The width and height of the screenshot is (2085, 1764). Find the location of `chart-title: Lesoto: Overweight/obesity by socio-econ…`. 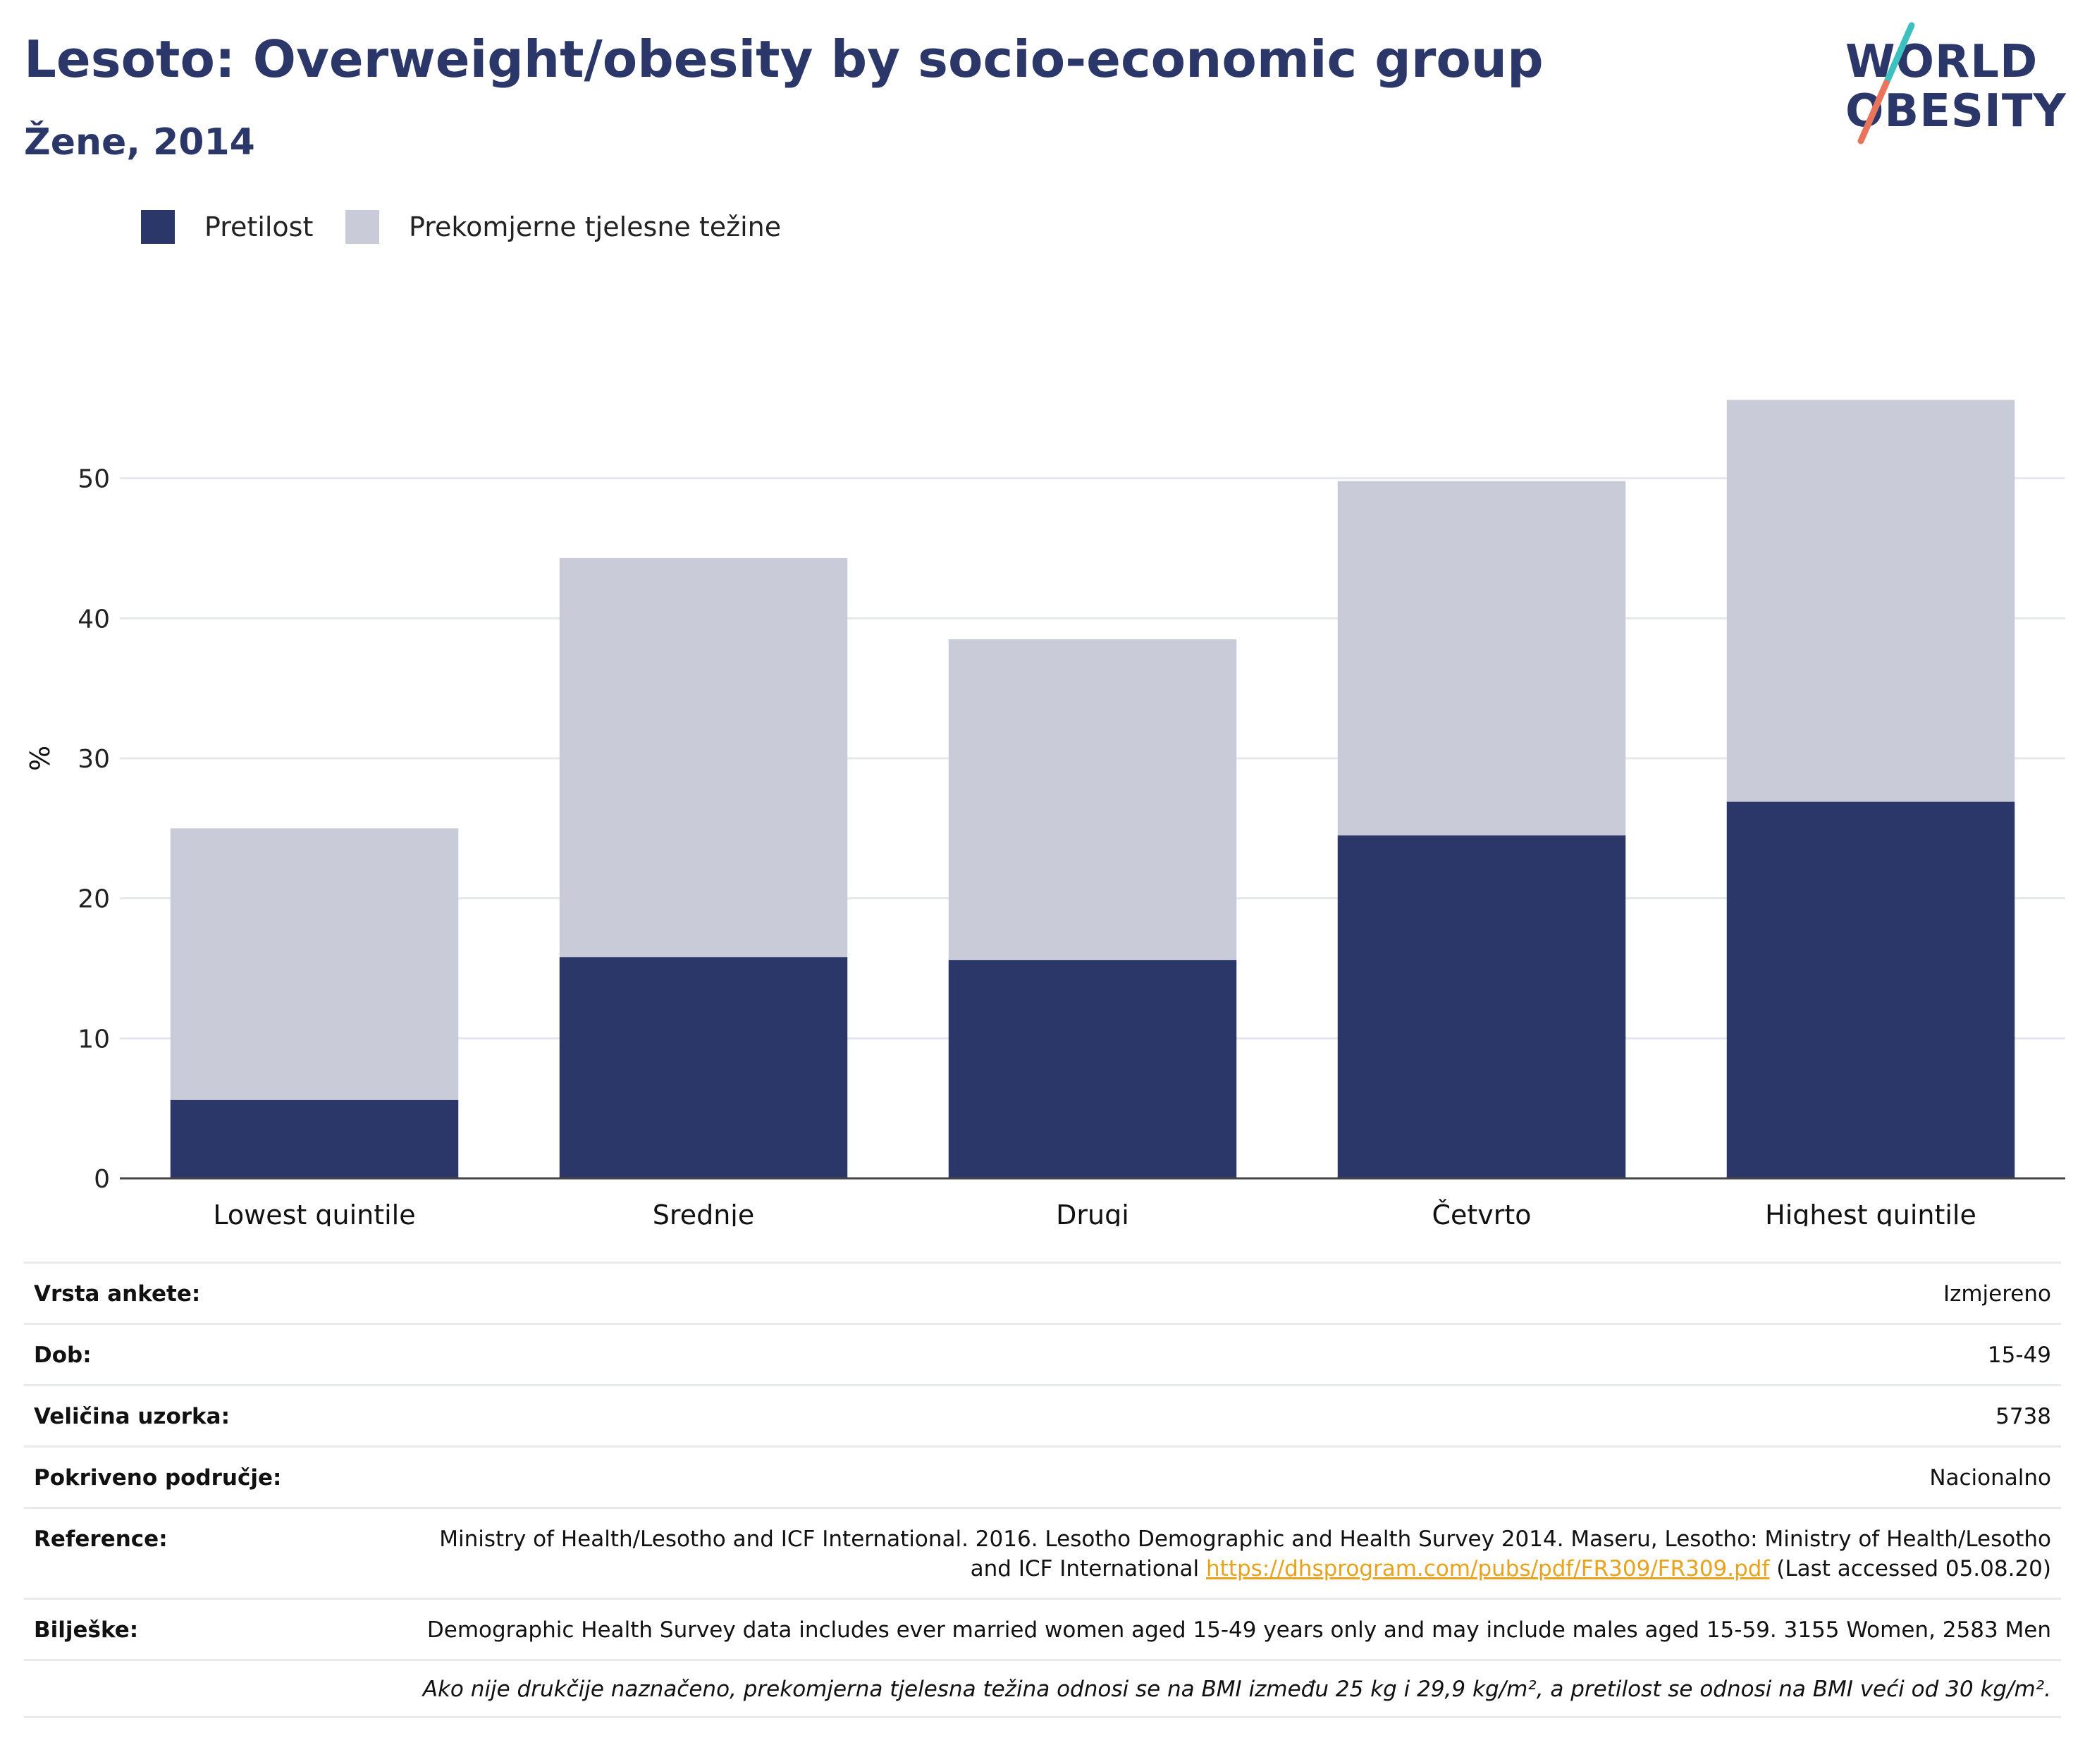

chart-title: Lesoto: Overweight/obesity by socio-econ… is located at coordinates (784, 59).